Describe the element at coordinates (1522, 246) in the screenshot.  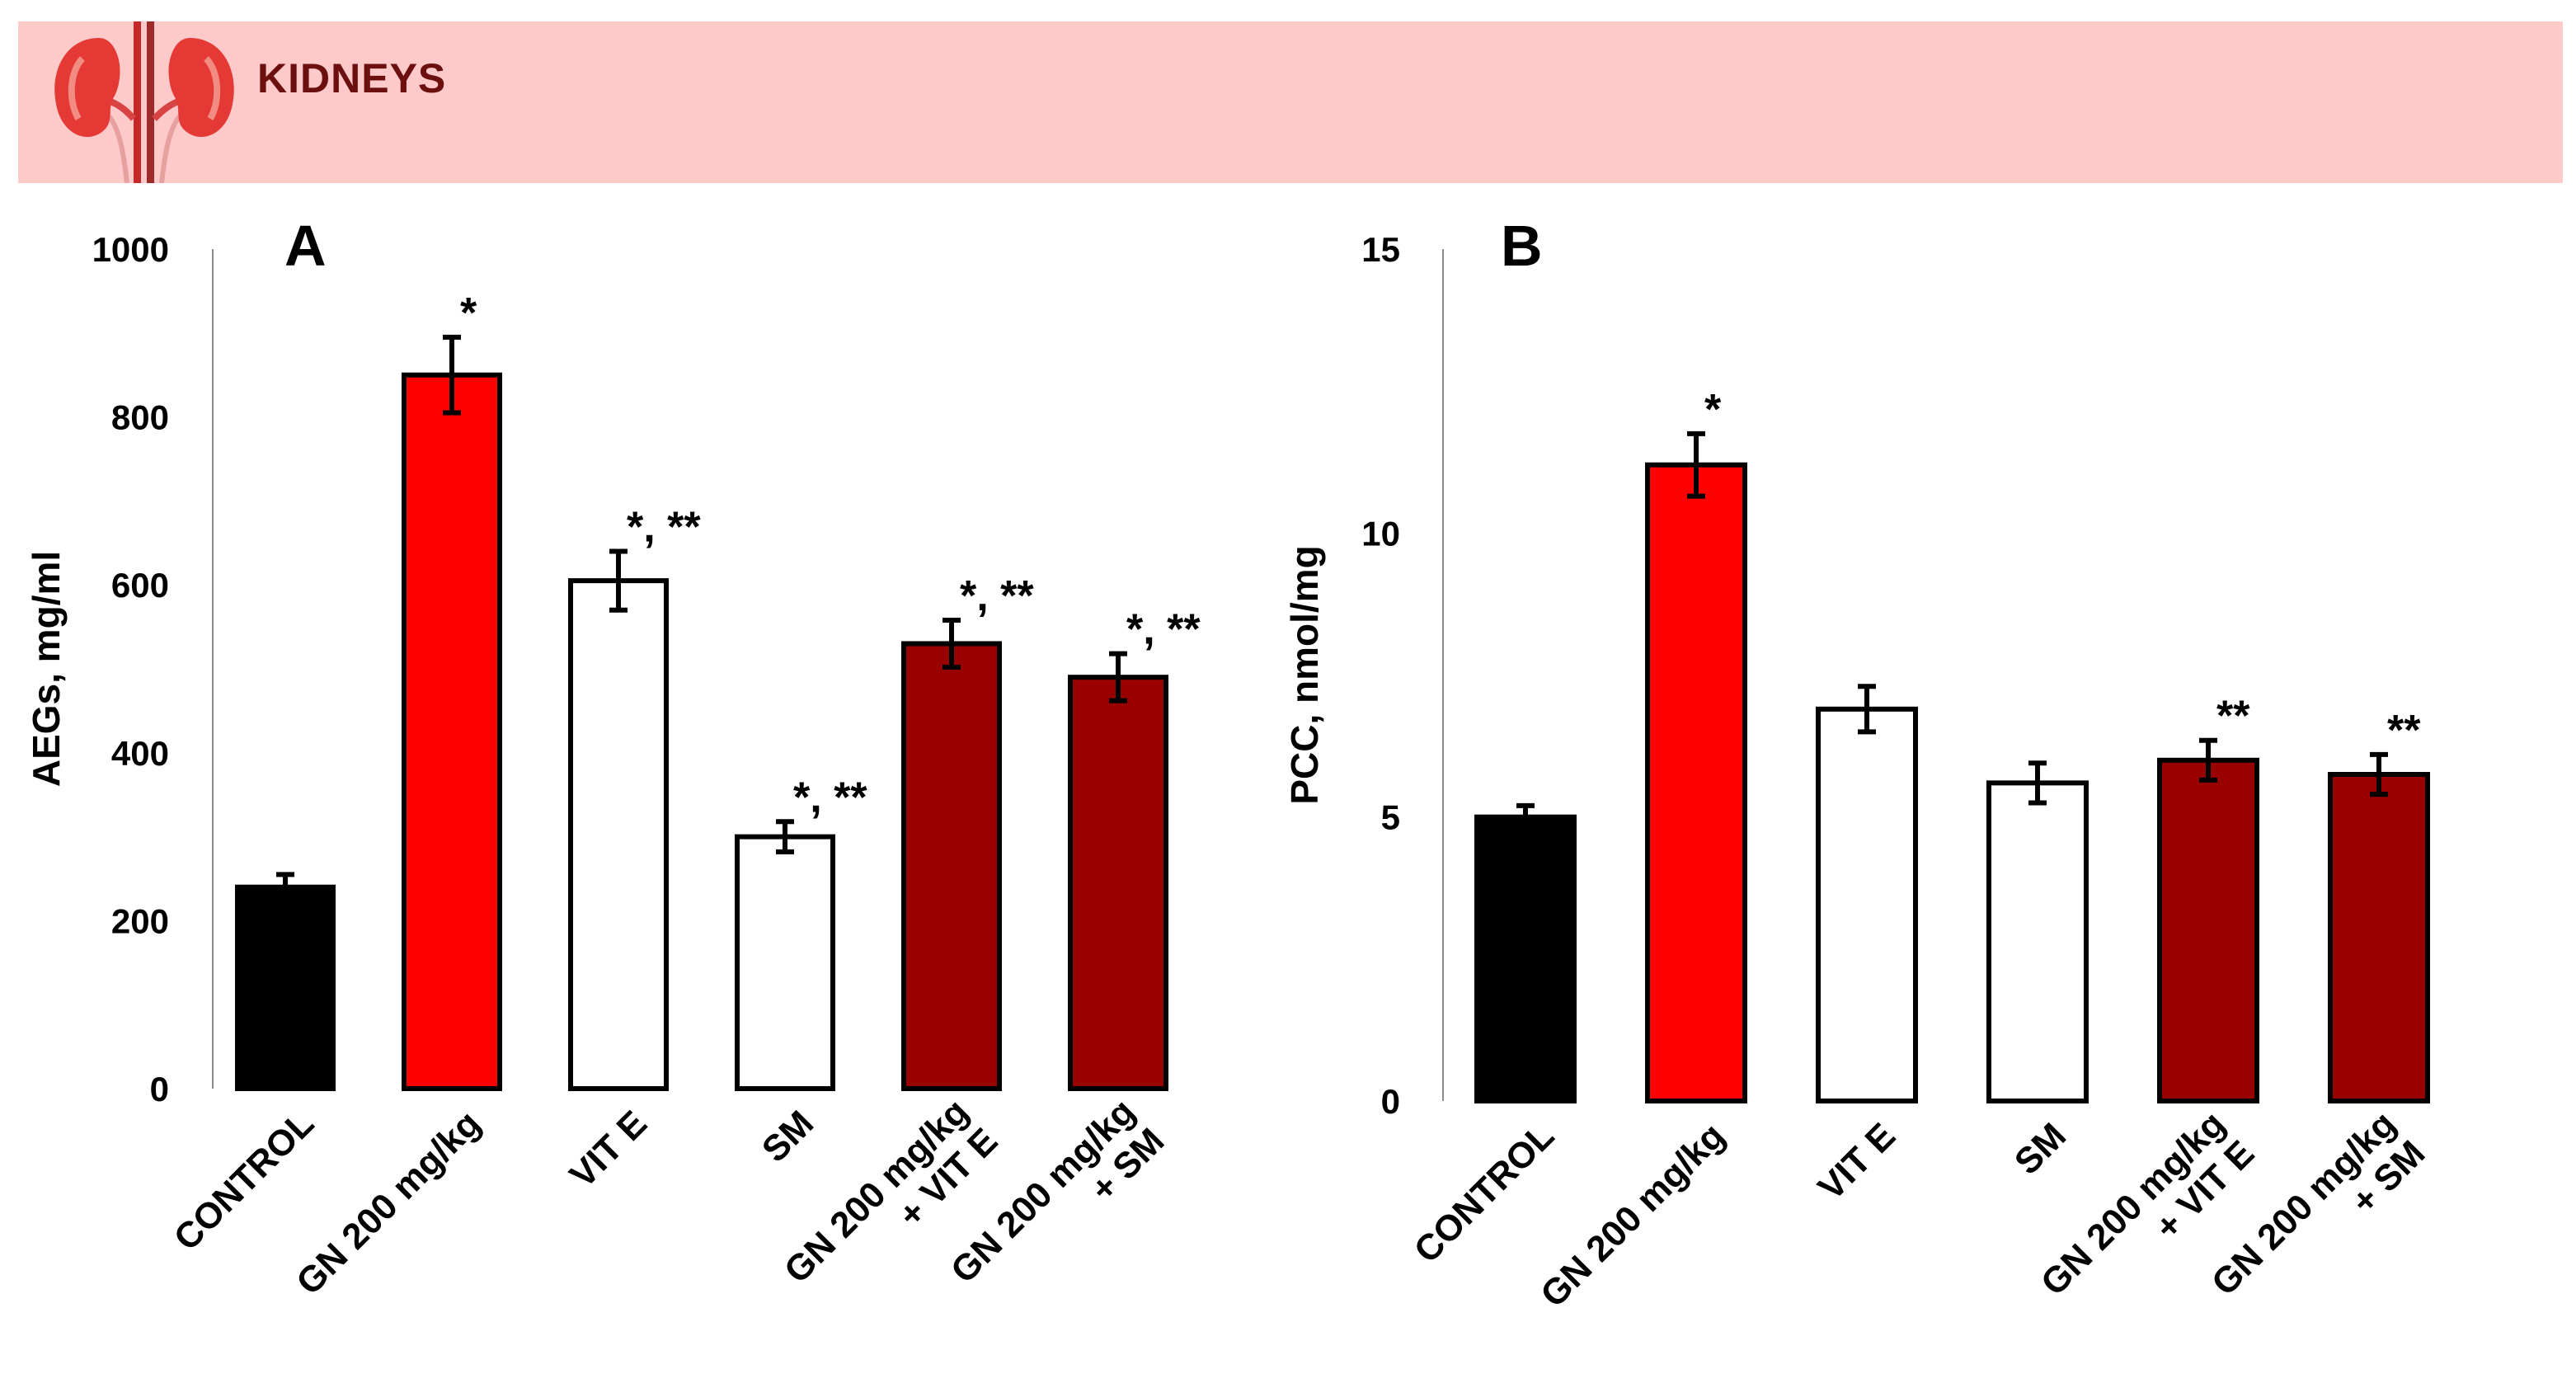
I see `panel-label: B` at that location.